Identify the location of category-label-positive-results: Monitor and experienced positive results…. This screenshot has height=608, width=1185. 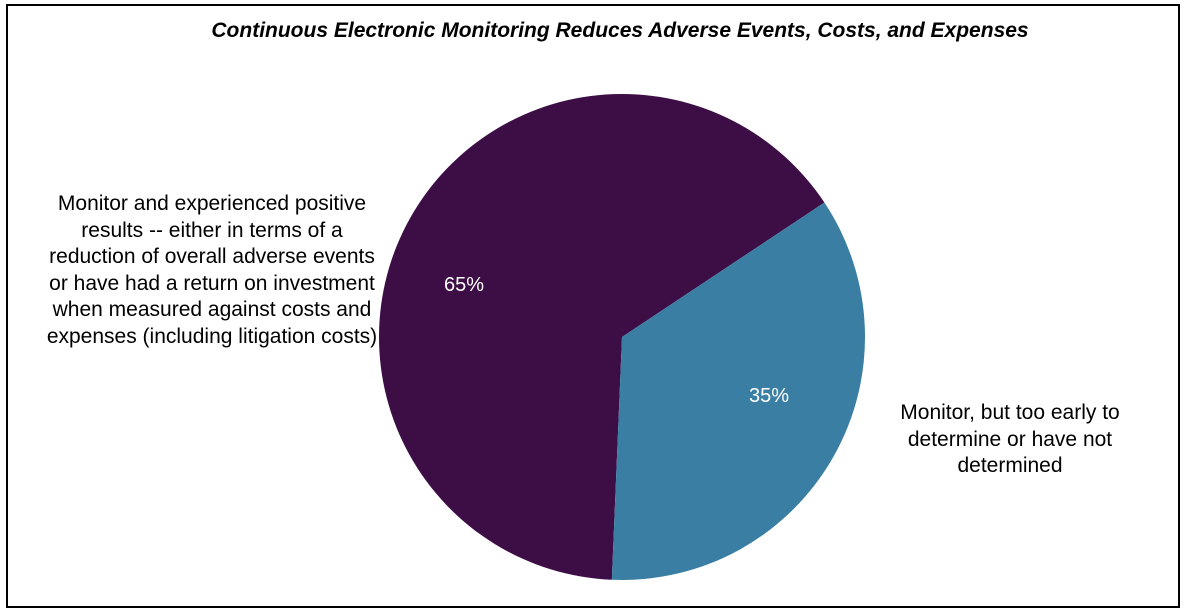
(212, 270).